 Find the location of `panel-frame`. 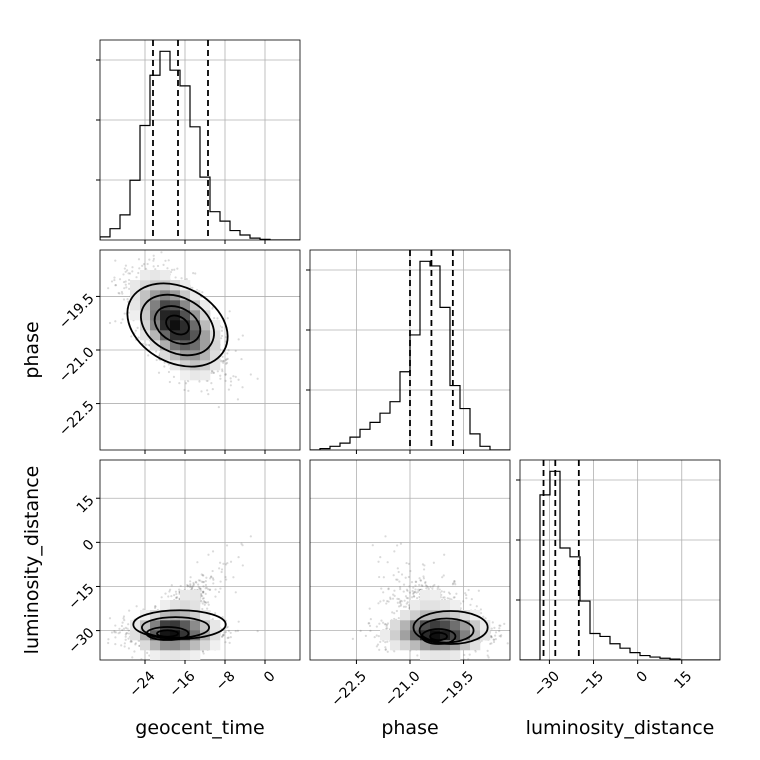

panel-frame is located at coordinates (200, 140).